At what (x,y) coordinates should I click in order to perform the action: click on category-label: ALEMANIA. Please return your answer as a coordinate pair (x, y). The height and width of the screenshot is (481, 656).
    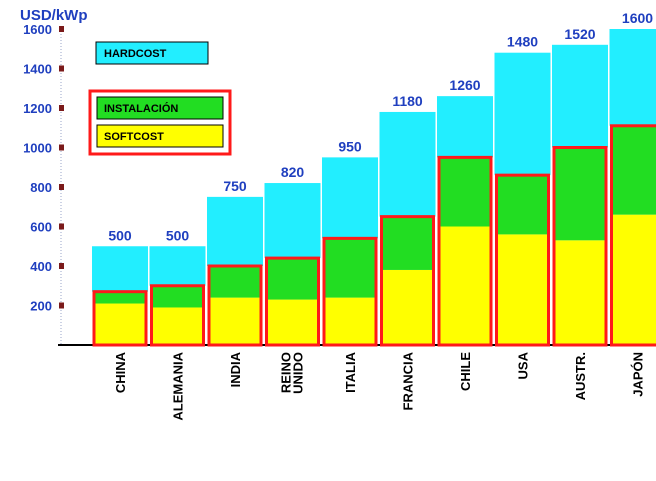
    Looking at the image, I should click on (178, 385).